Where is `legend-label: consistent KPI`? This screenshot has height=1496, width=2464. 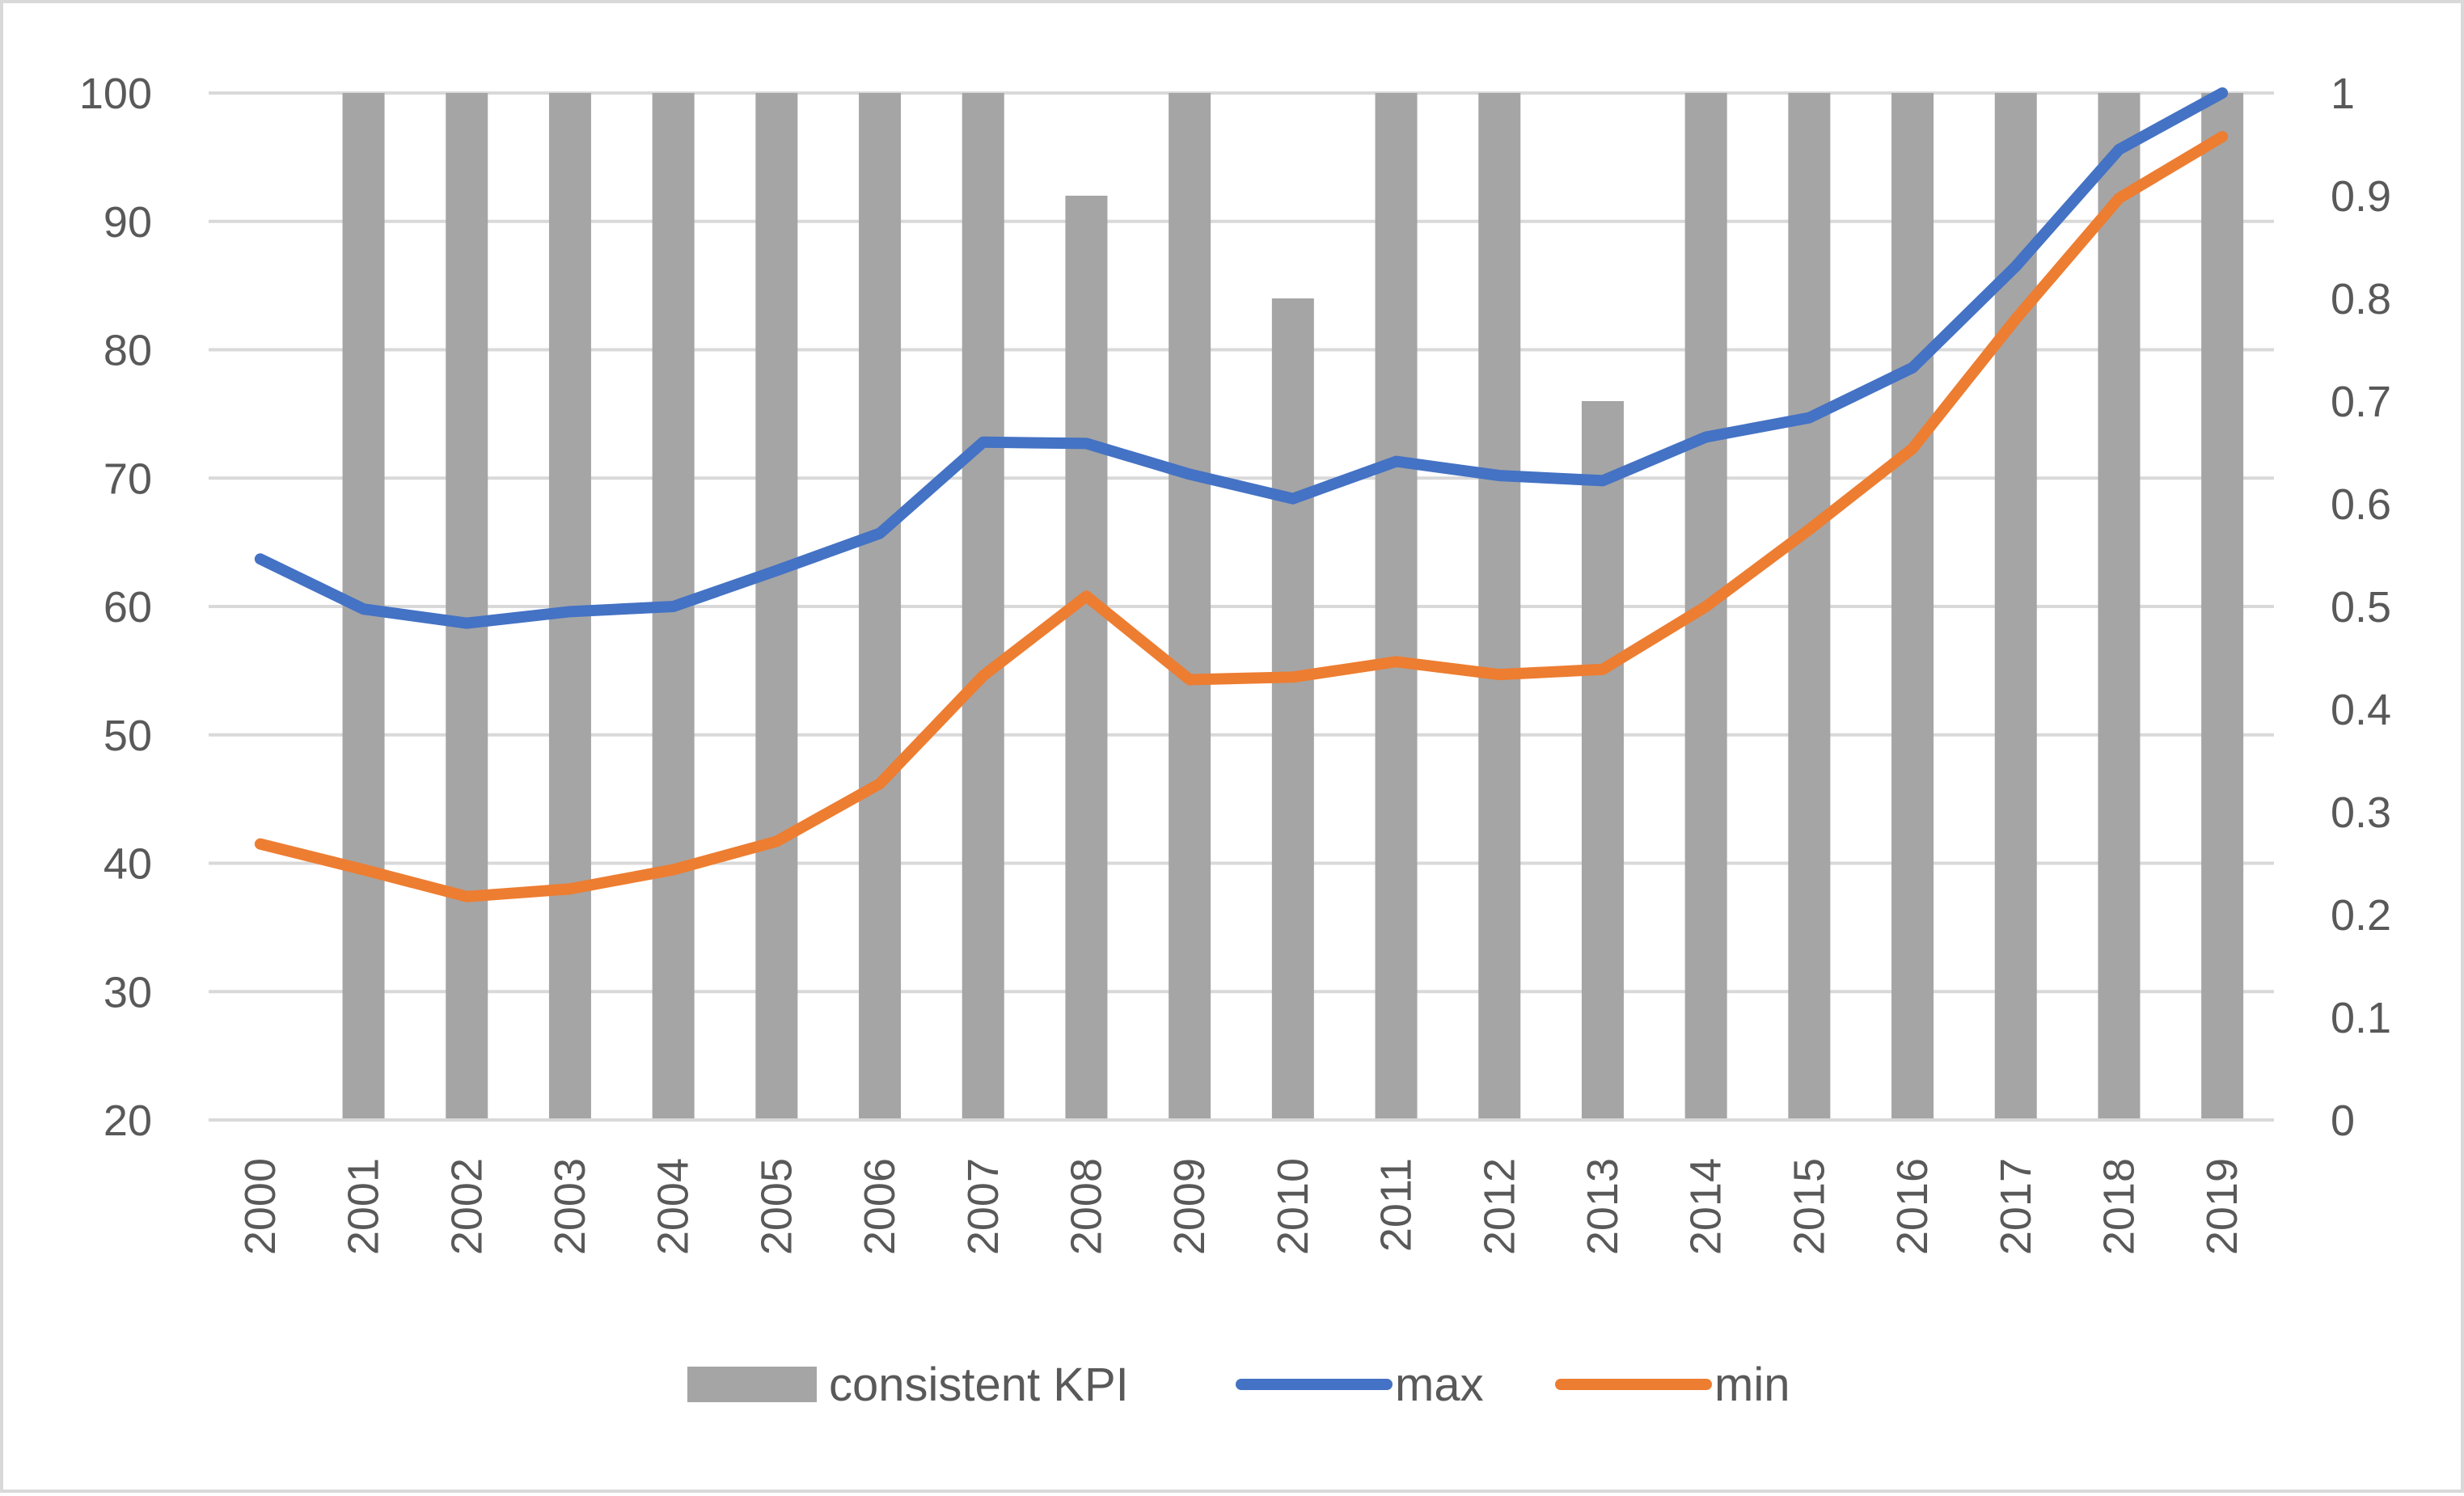 legend-label: consistent KPI is located at coordinates (979, 1385).